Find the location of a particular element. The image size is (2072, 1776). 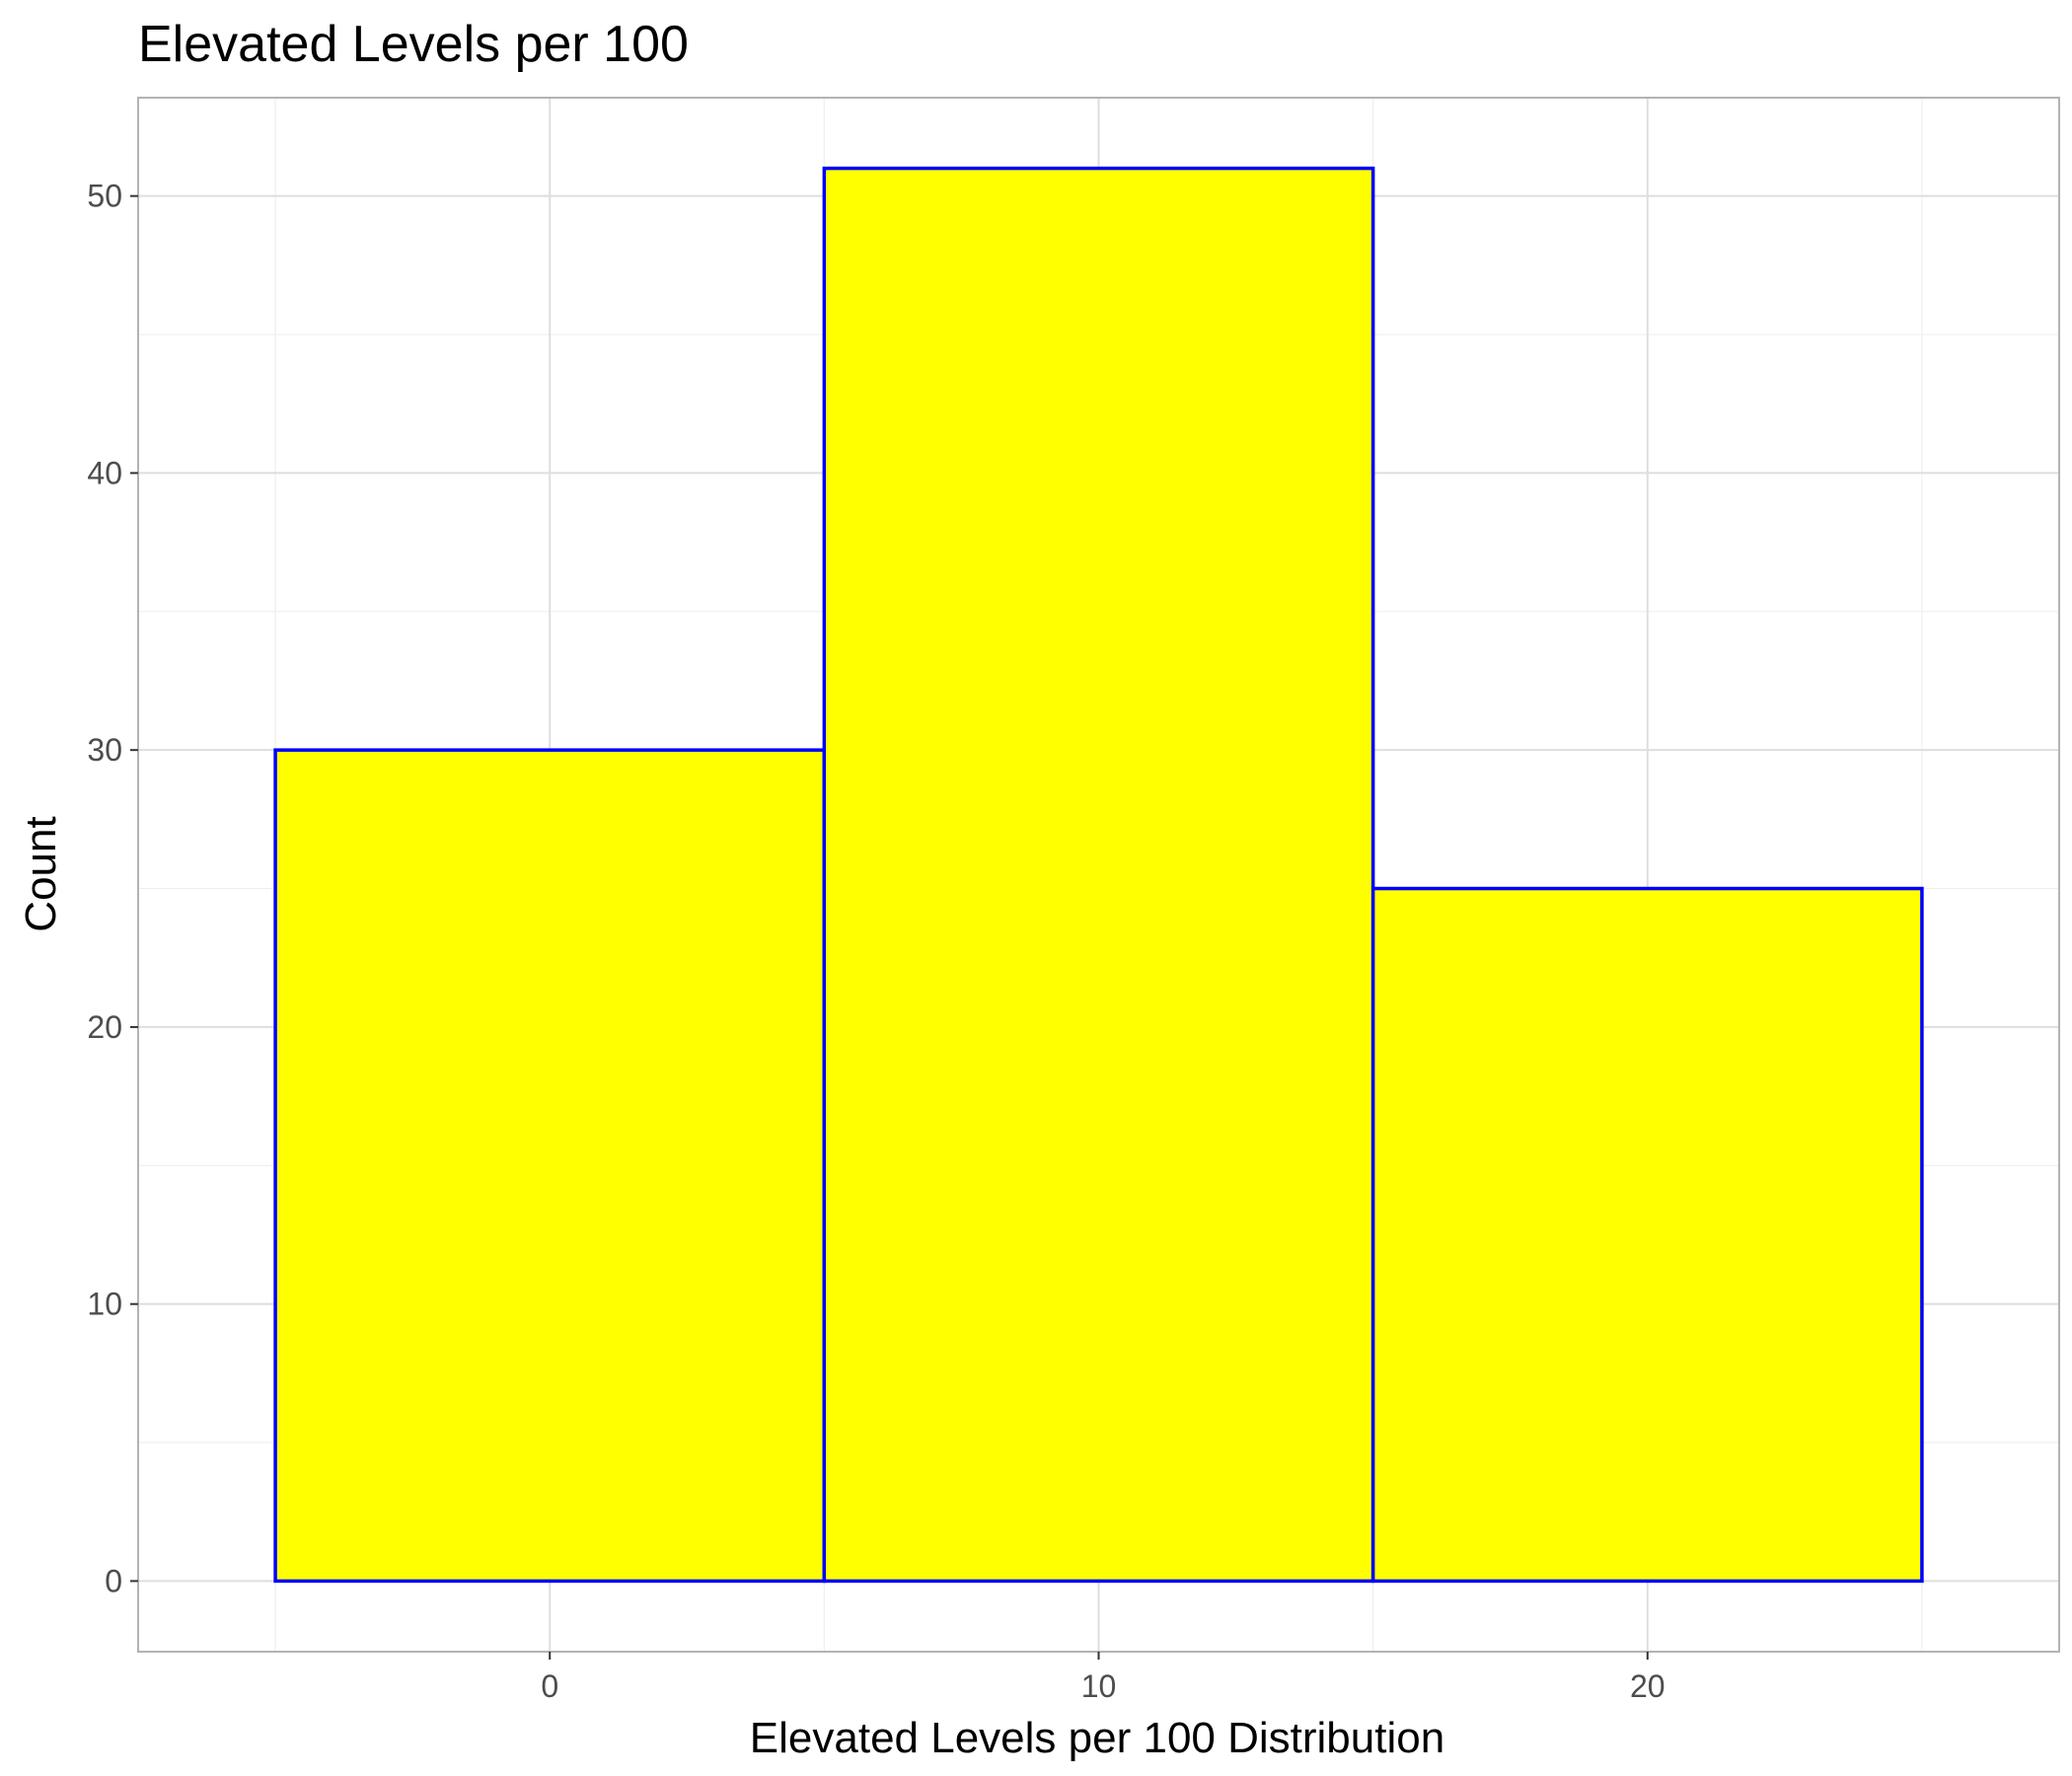

y-tick-label: 40 is located at coordinates (105, 473).